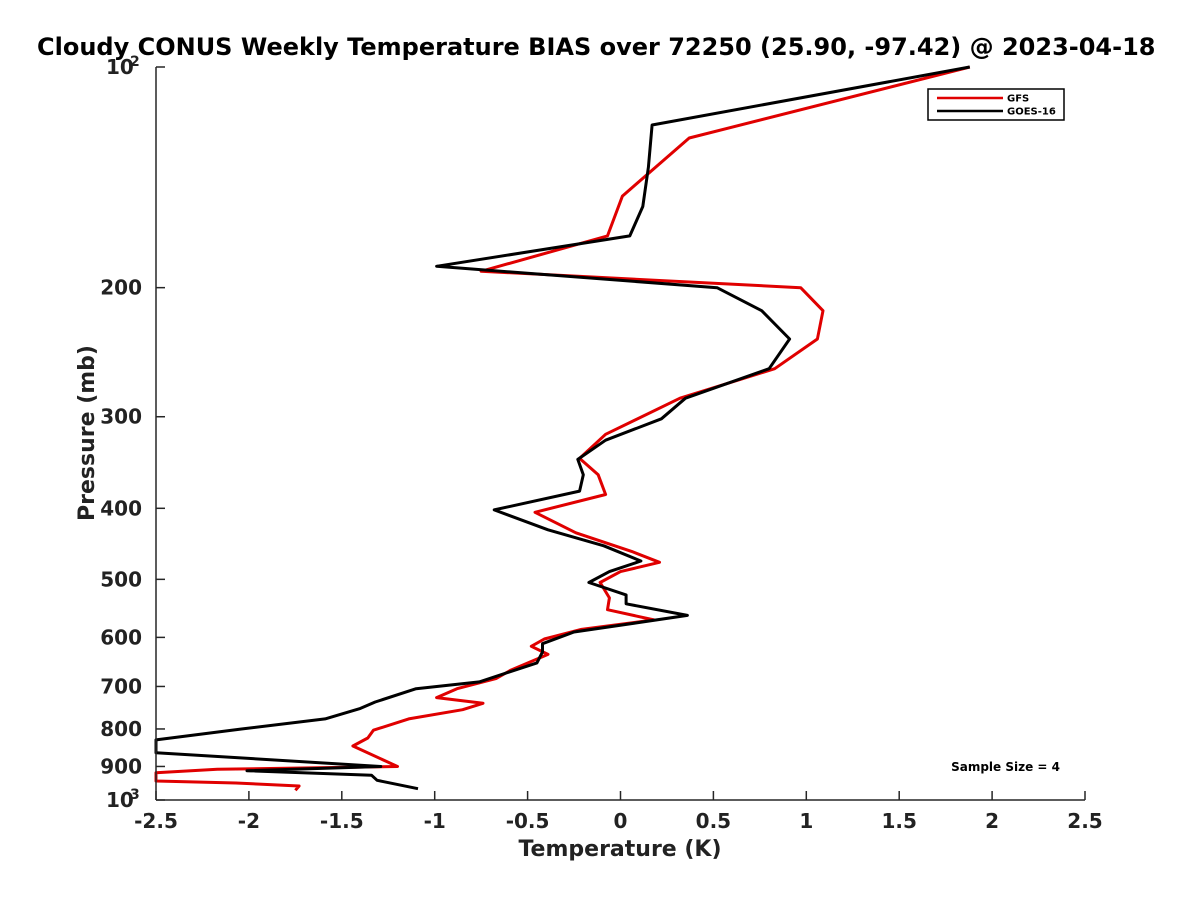 This screenshot has height=900, width=1200. I want to click on legend: GFS GOES-16, so click(996, 104).